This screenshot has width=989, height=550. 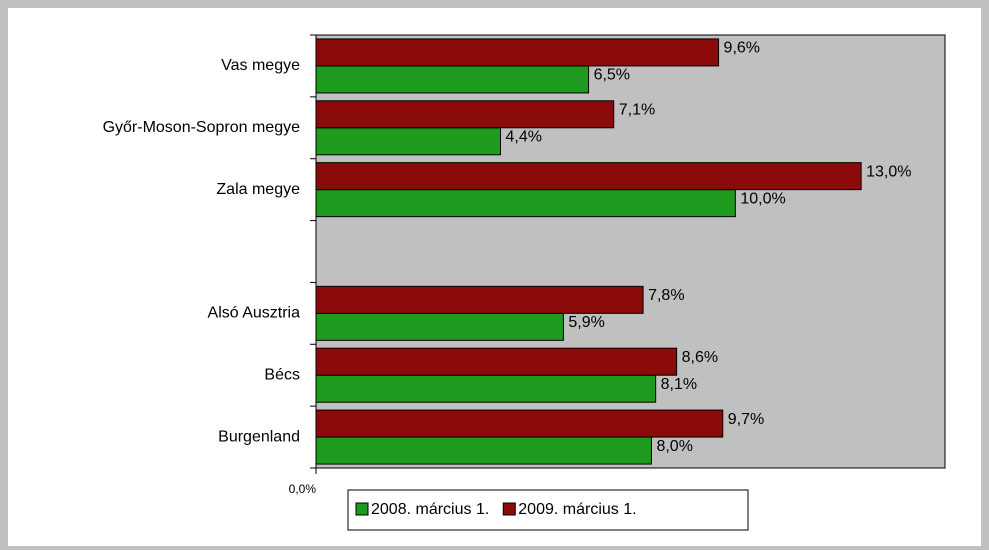 I want to click on category-label: Bécs, so click(x=282, y=374).